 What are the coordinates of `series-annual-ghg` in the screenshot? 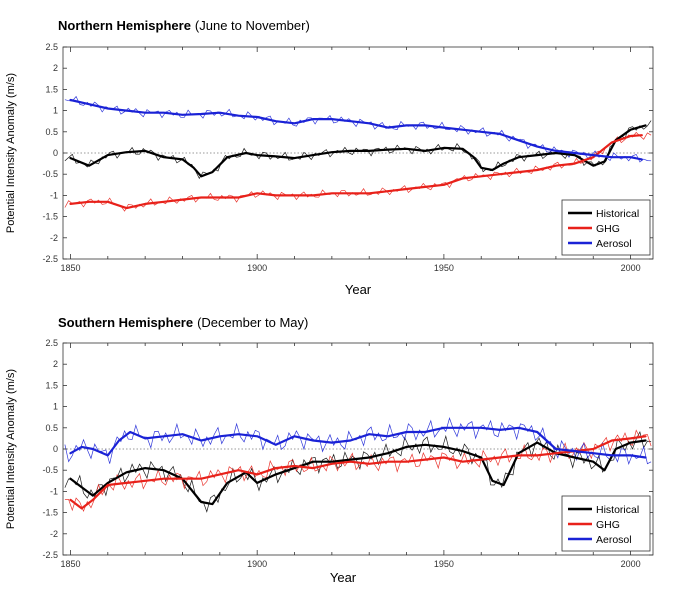 It's located at (358, 171).